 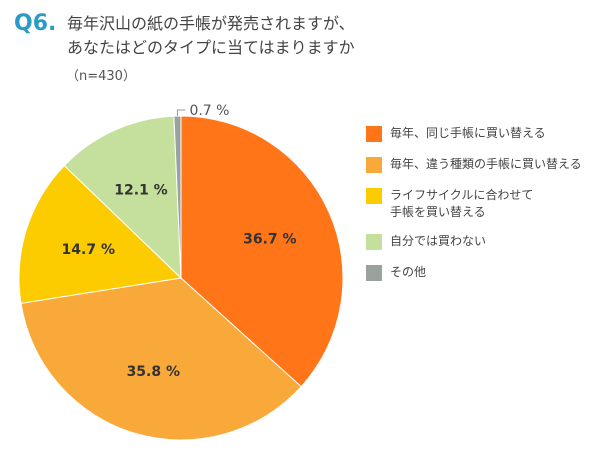 What do you see at coordinates (462, 203) in the screenshot?
I see `legend-label: ライフサイクルに合わせて 手帳を買い替える` at bounding box center [462, 203].